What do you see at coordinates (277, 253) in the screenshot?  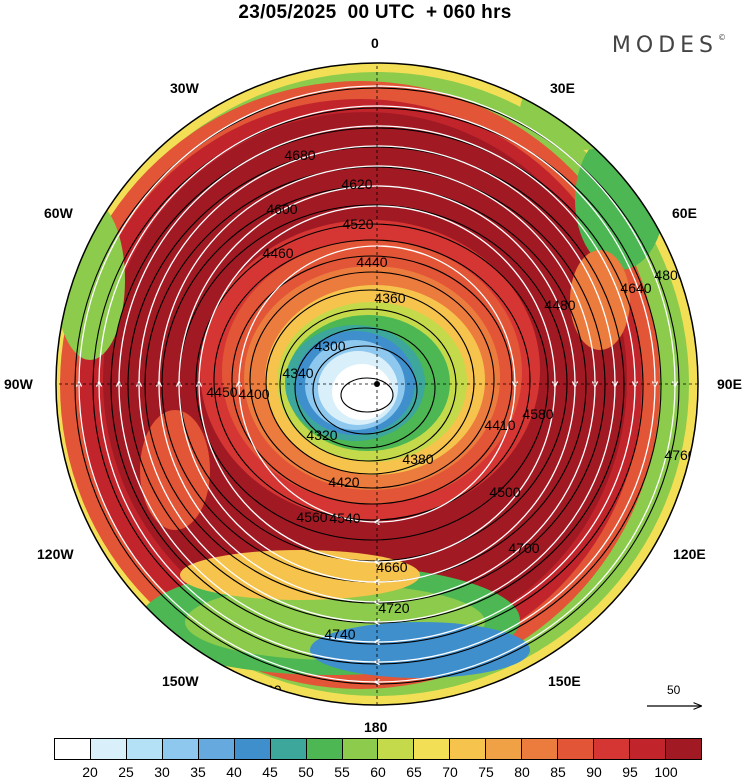 I see `contour-label: 4460` at bounding box center [277, 253].